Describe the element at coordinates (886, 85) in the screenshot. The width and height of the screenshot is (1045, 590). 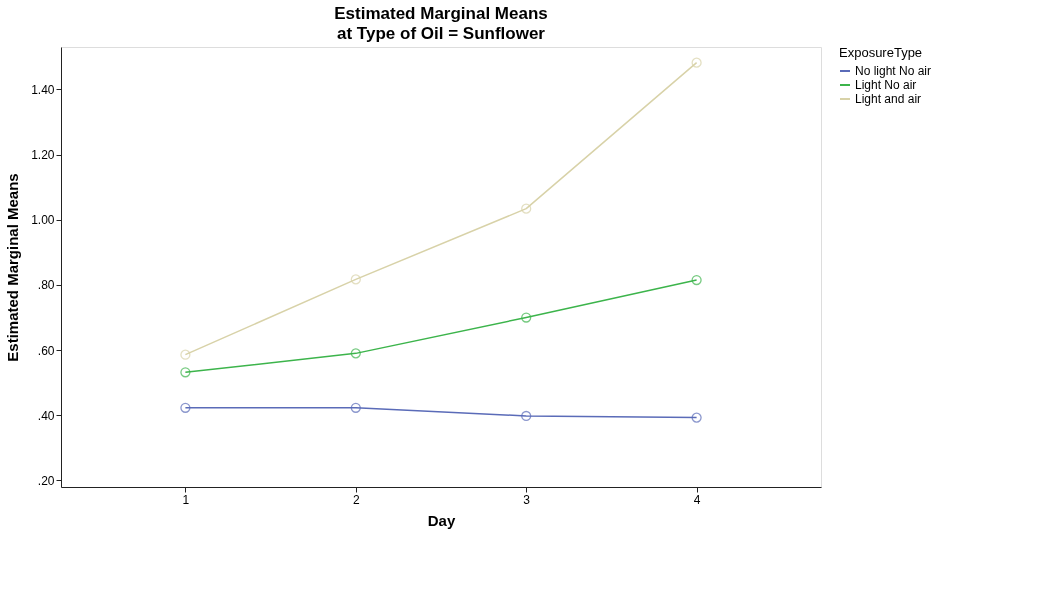
I see `legend-label: Light No air` at that location.